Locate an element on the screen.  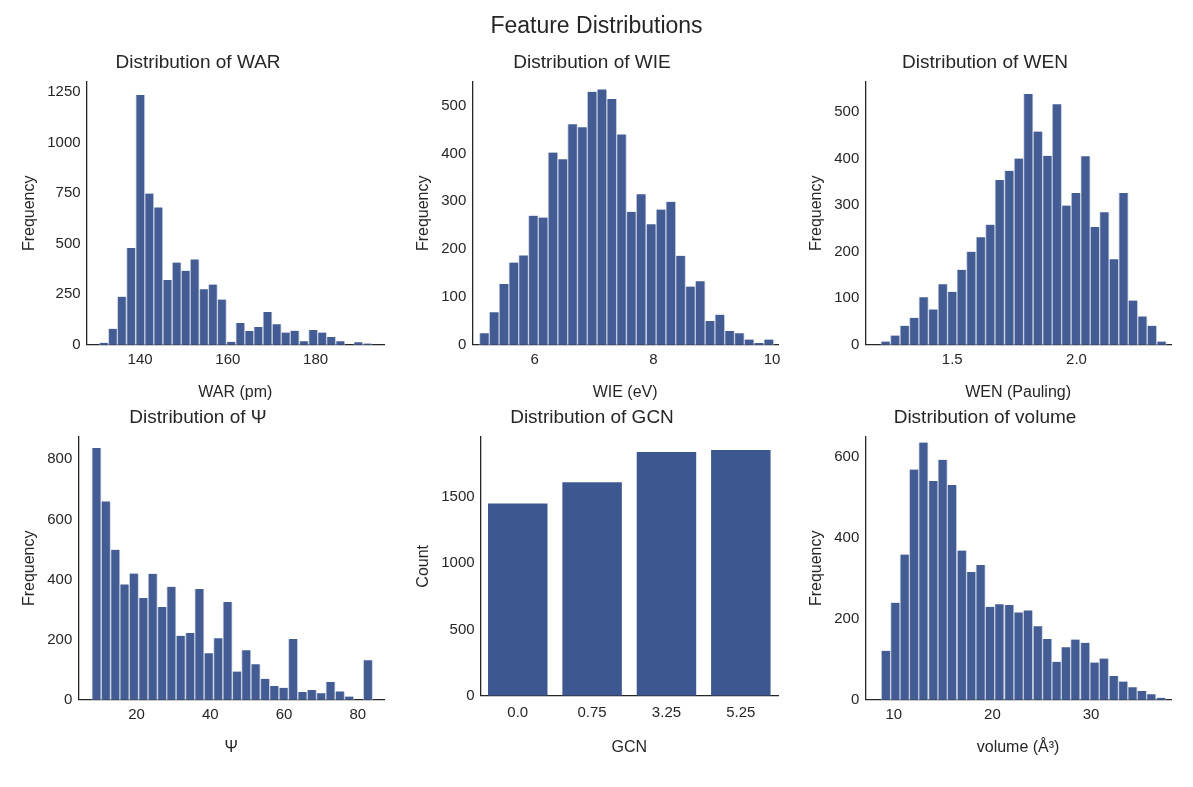
x-axis-title: WAR (pm) is located at coordinates (235, 391).